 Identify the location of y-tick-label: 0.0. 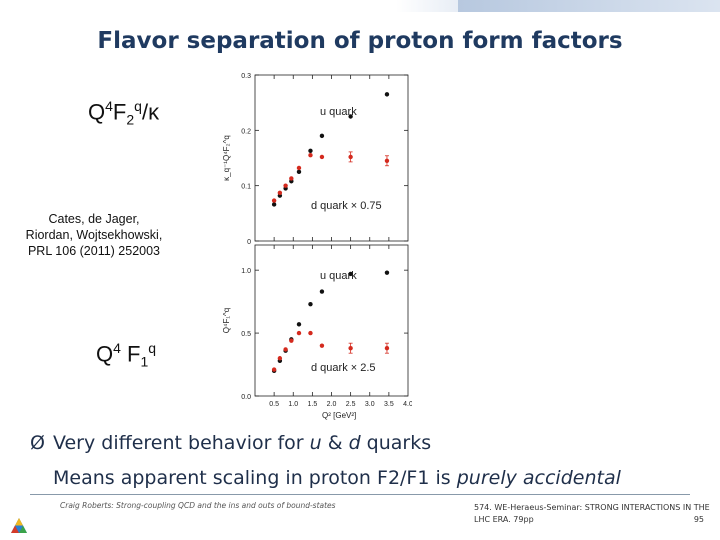
(246, 397).